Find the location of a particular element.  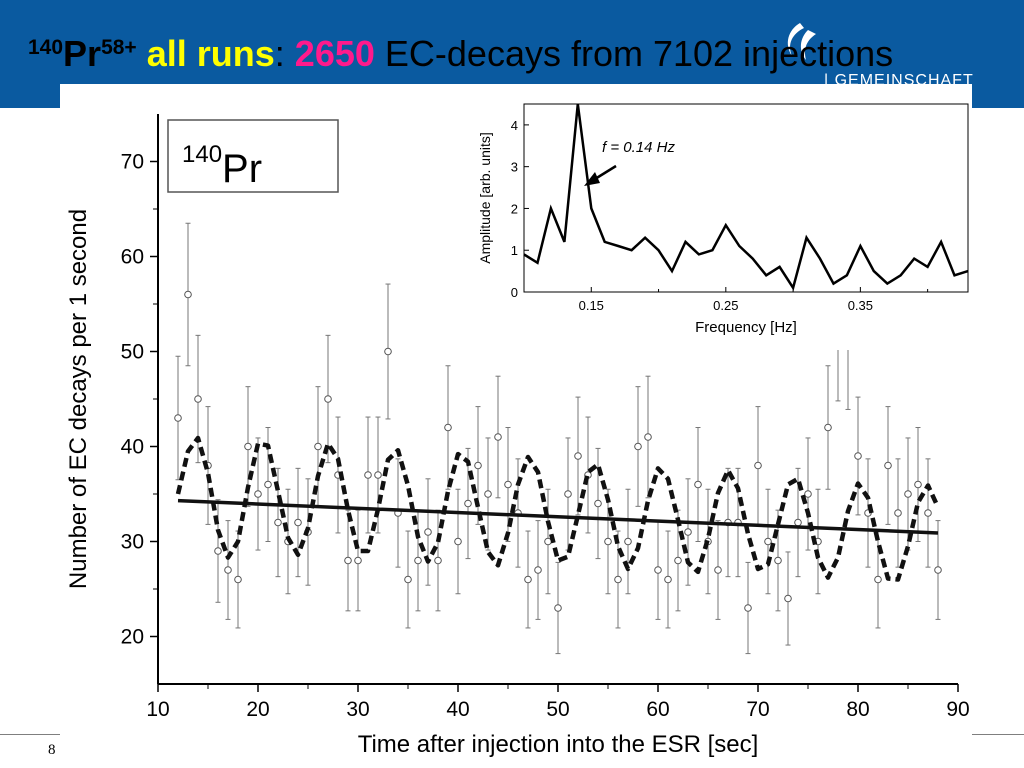

title-decay-count: 2650 is located at coordinates (334, 53).